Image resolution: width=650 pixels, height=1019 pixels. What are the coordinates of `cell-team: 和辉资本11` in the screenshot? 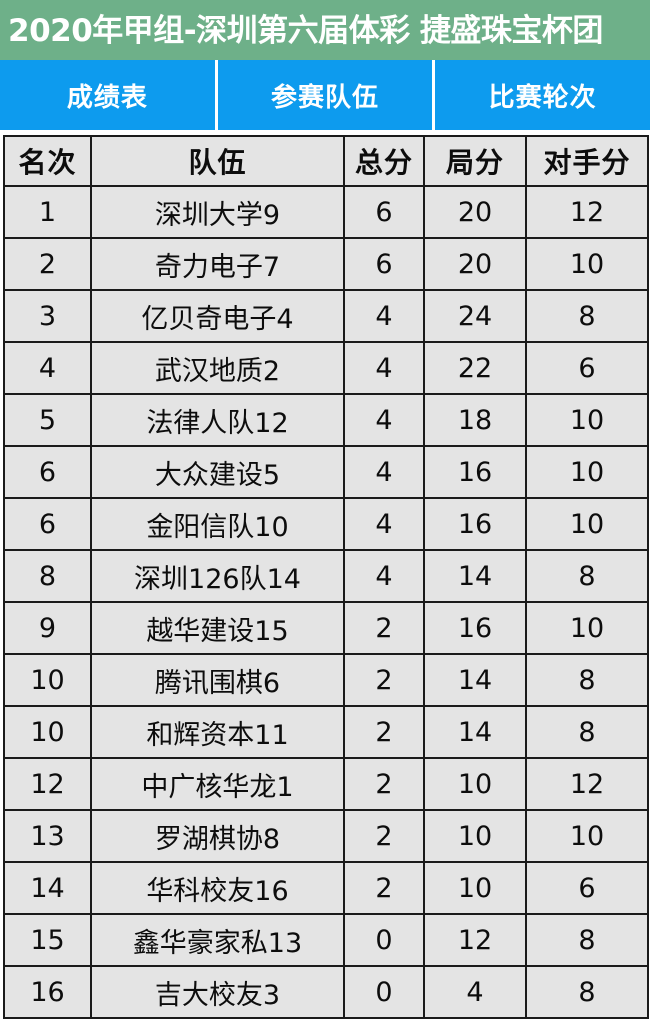 It's located at (217, 732).